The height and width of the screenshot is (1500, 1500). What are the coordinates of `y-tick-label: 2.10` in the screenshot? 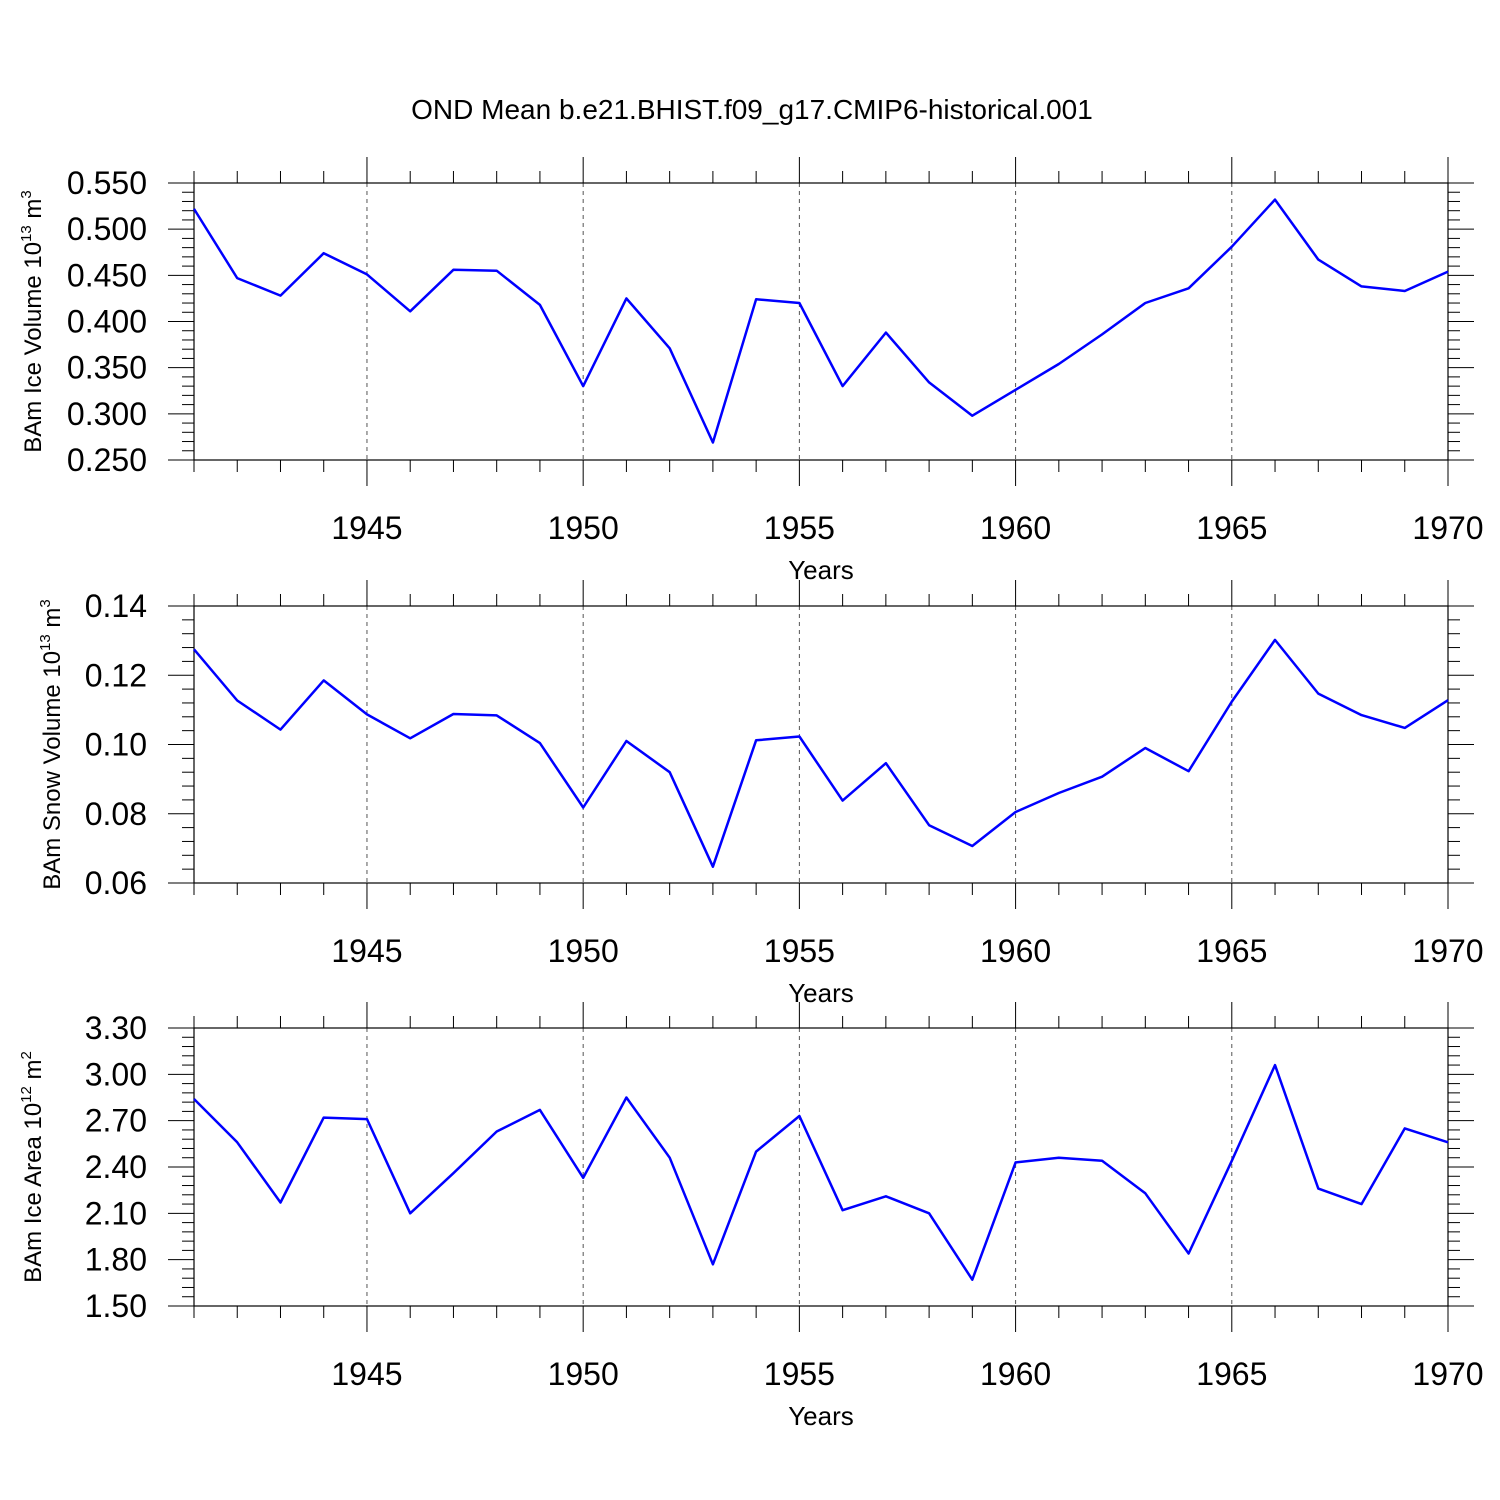 It's located at (116, 1213).